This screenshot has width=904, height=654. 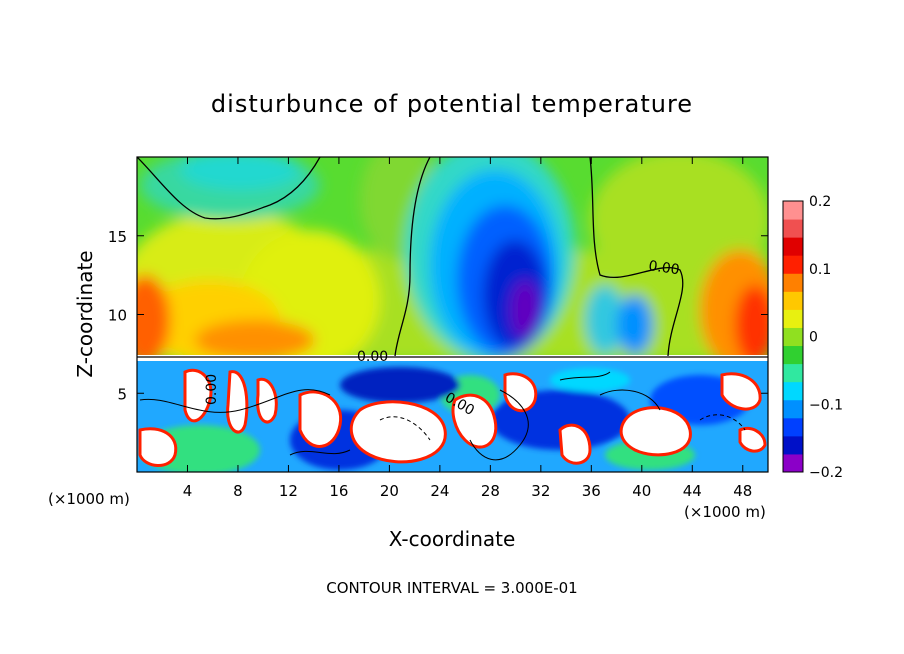 What do you see at coordinates (288, 491) in the screenshot?
I see `x-tick-label: 12` at bounding box center [288, 491].